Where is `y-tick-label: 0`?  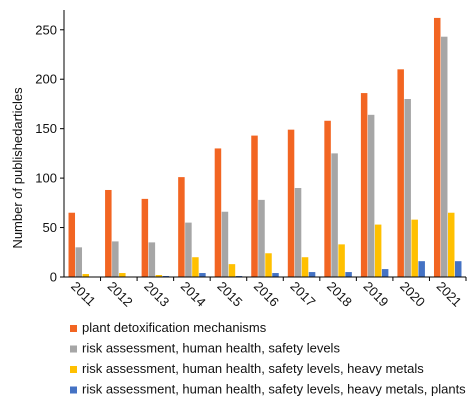
y-tick-label: 0 is located at coordinates (53, 277).